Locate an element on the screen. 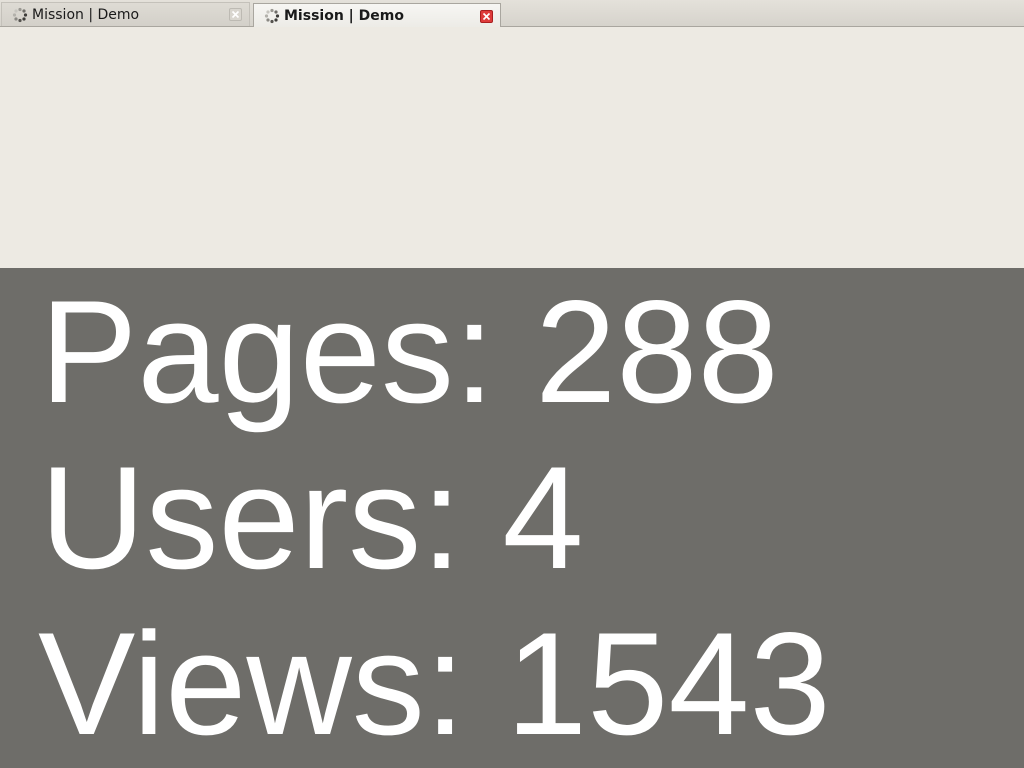 This screenshot has width=1024, height=768. users-stat: Users: 4 is located at coordinates (312, 517).